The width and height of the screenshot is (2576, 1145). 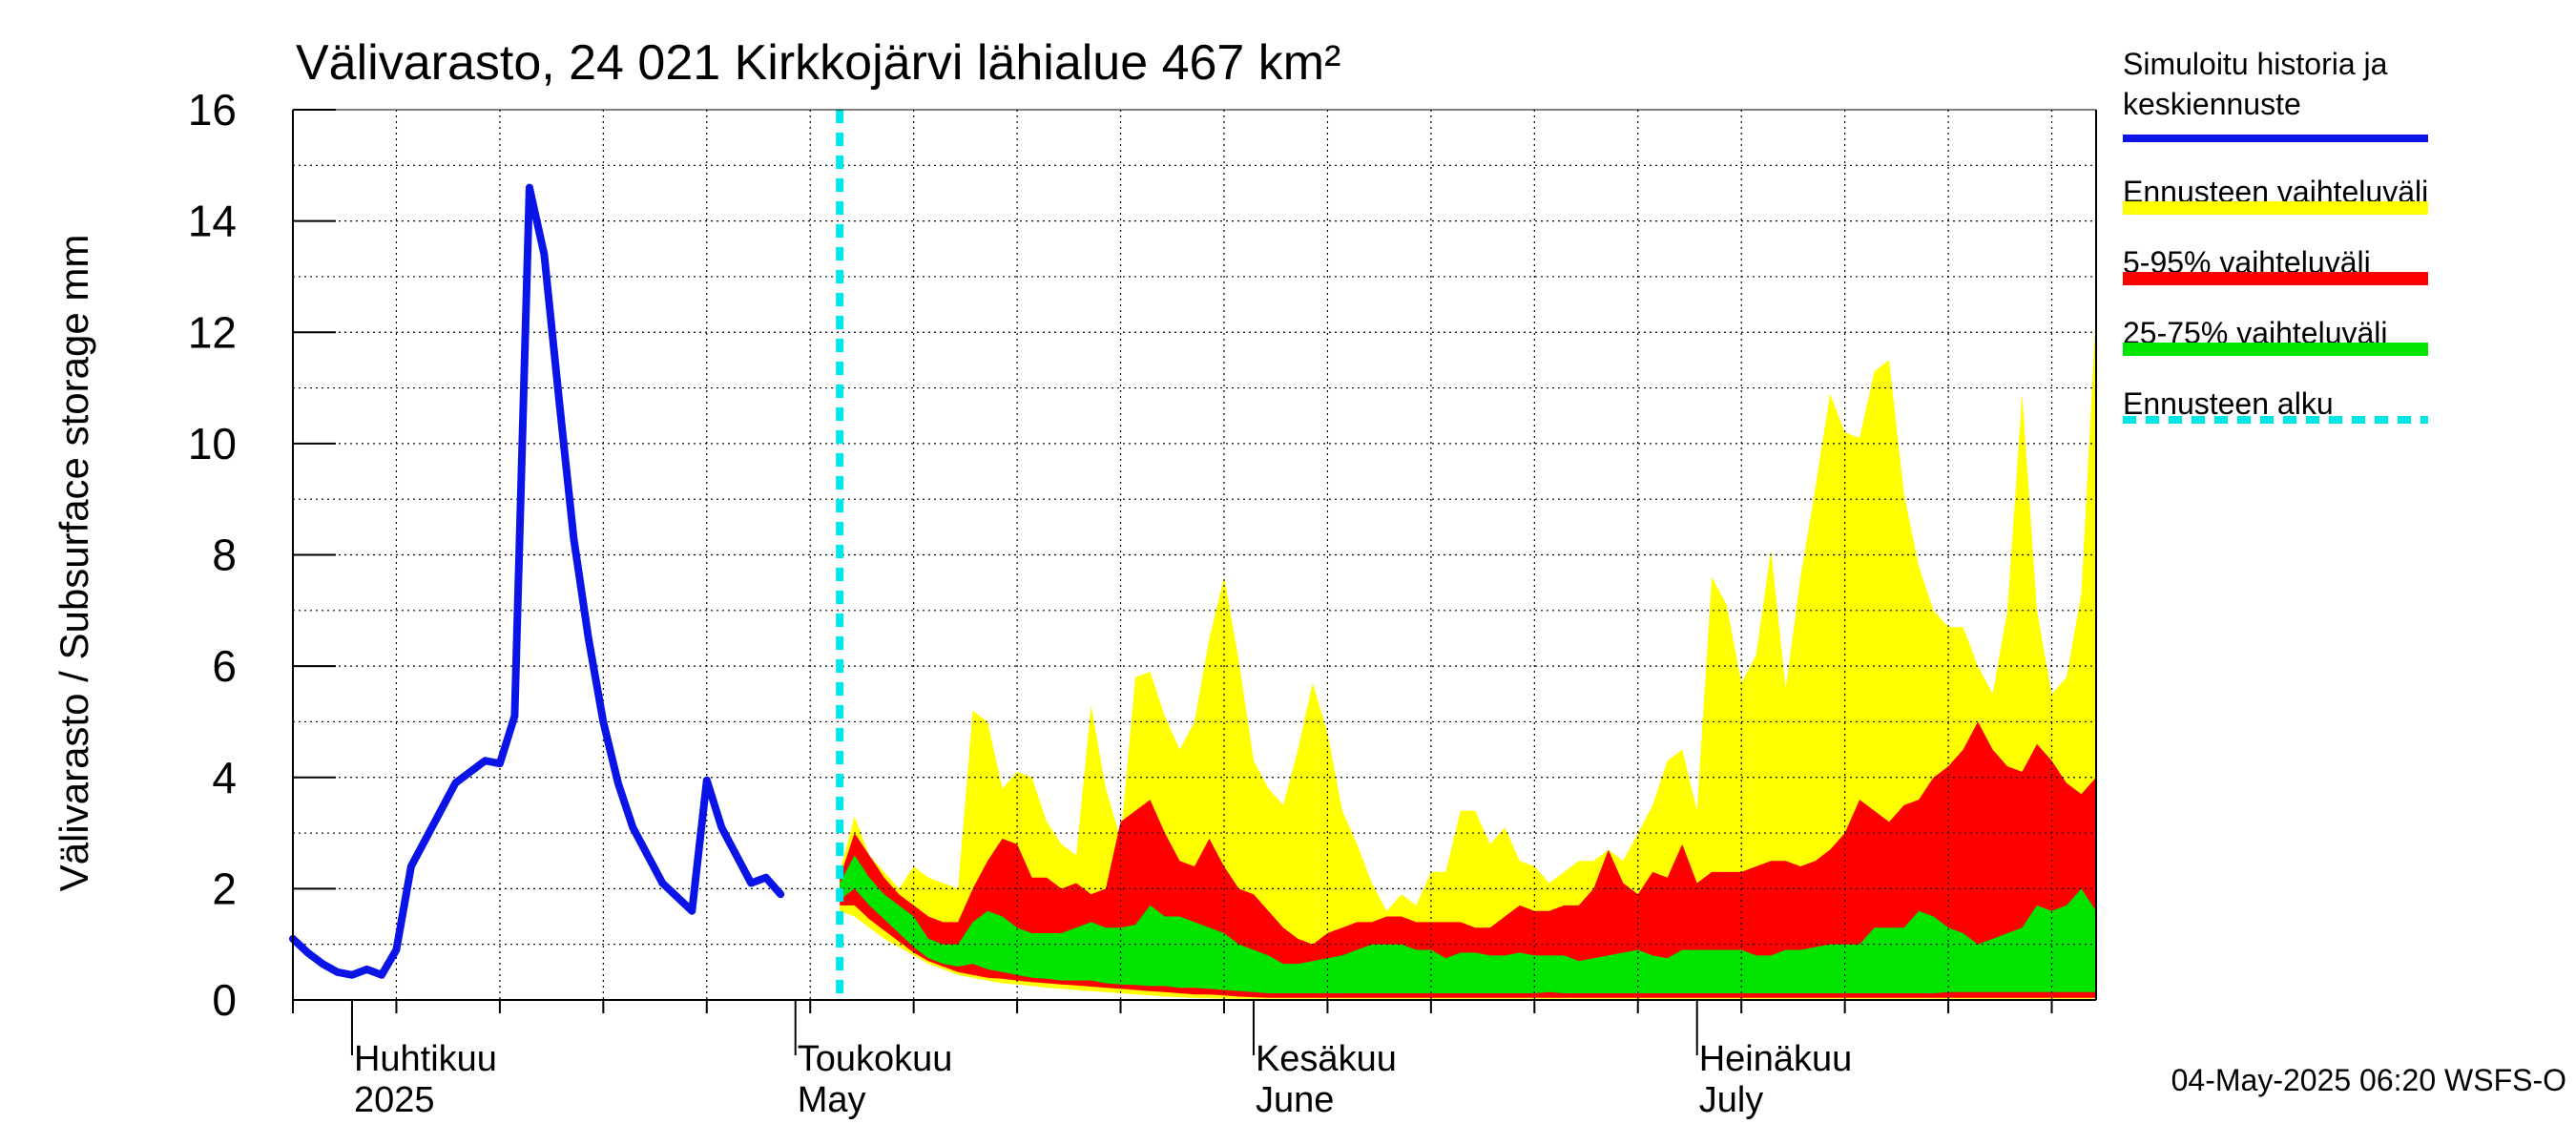 What do you see at coordinates (212, 221) in the screenshot?
I see `y-tick-label: 14` at bounding box center [212, 221].